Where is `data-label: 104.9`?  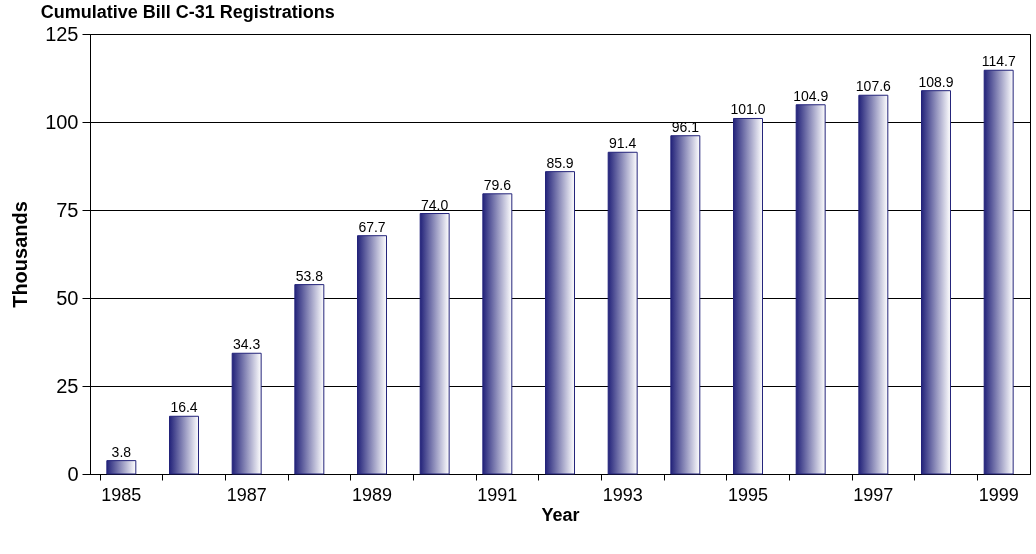
data-label: 104.9 is located at coordinates (811, 95).